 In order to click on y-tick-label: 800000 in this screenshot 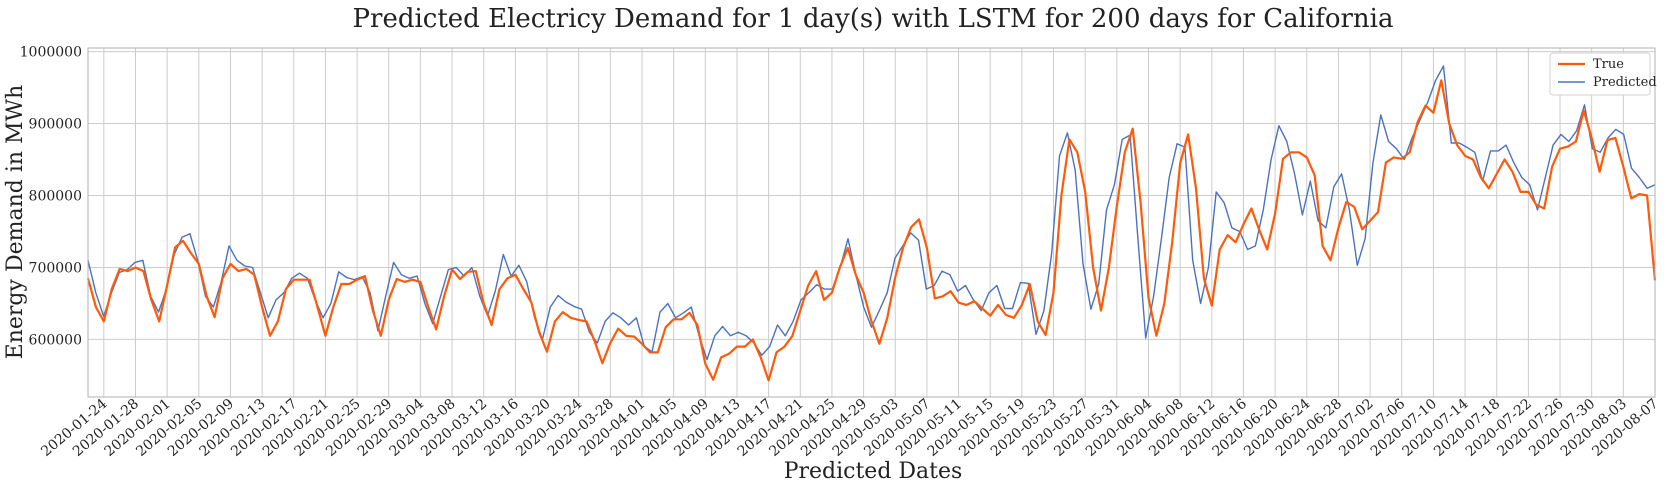, I will do `click(55, 197)`.